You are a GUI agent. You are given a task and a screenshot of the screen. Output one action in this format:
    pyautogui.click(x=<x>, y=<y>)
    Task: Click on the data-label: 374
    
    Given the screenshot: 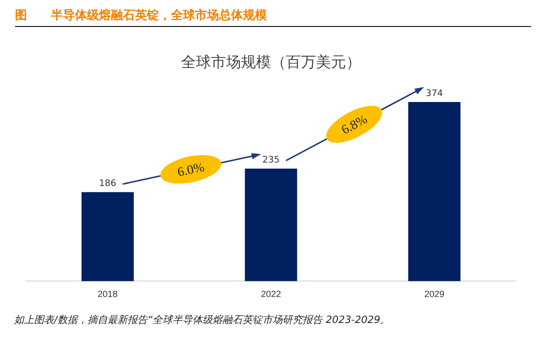 What is the action you would take?
    pyautogui.click(x=435, y=93)
    